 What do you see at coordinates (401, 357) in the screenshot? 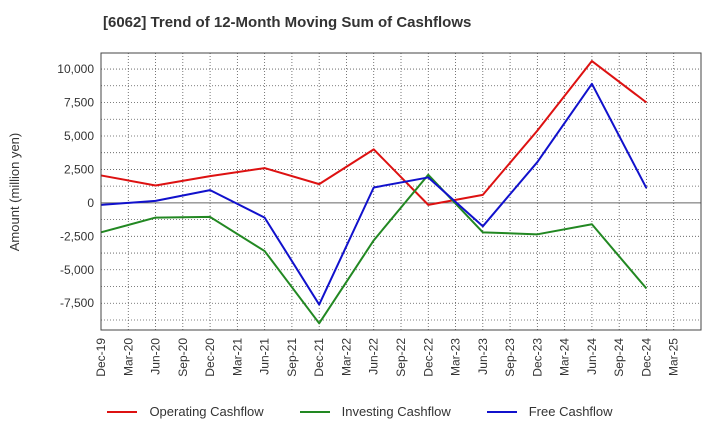
I see `x-tick-label: Sep-22` at bounding box center [401, 357].